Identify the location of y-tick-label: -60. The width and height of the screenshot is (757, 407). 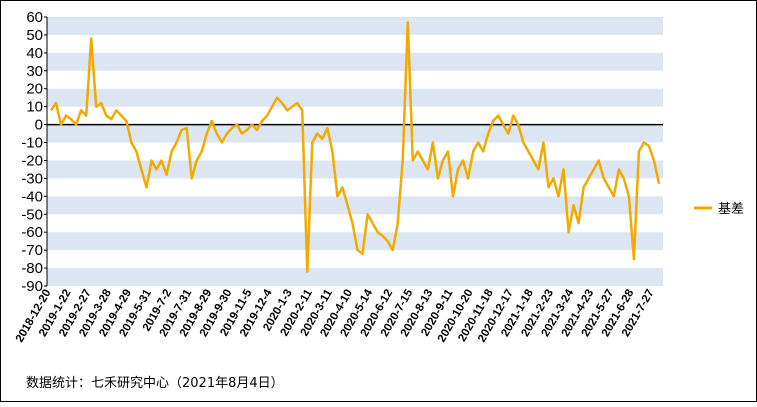
(32, 232).